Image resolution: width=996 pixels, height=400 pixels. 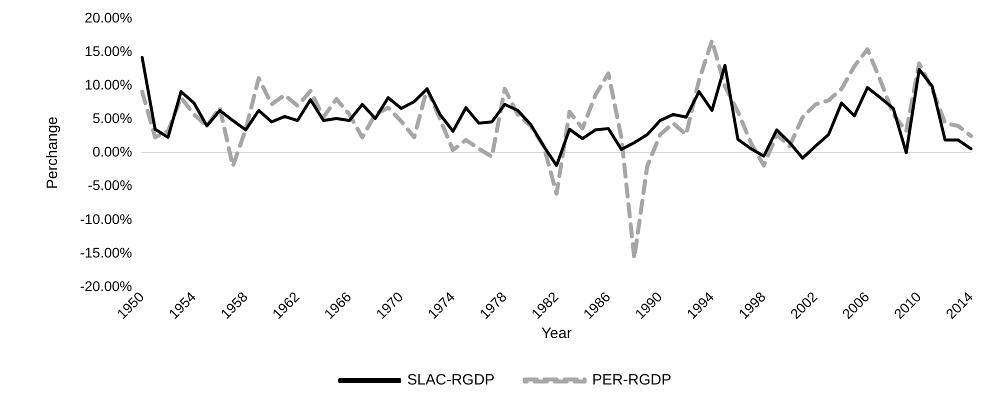 I want to click on y-tick-label: -20.00%, so click(x=106, y=286).